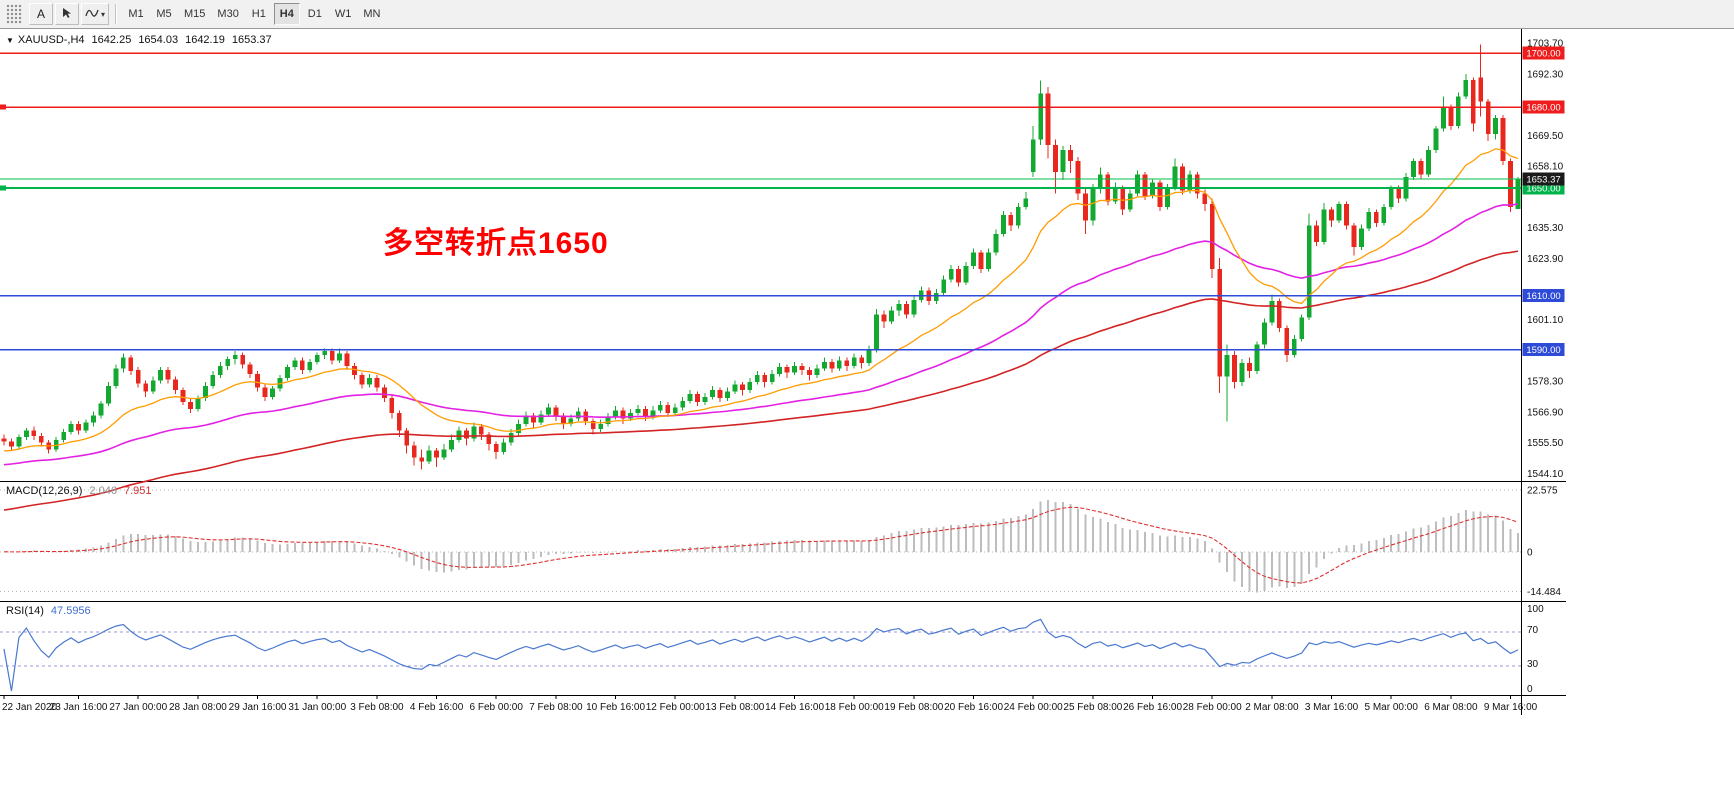 The image size is (1734, 794). I want to click on time-label: 19 Feb 08:00, so click(913, 707).